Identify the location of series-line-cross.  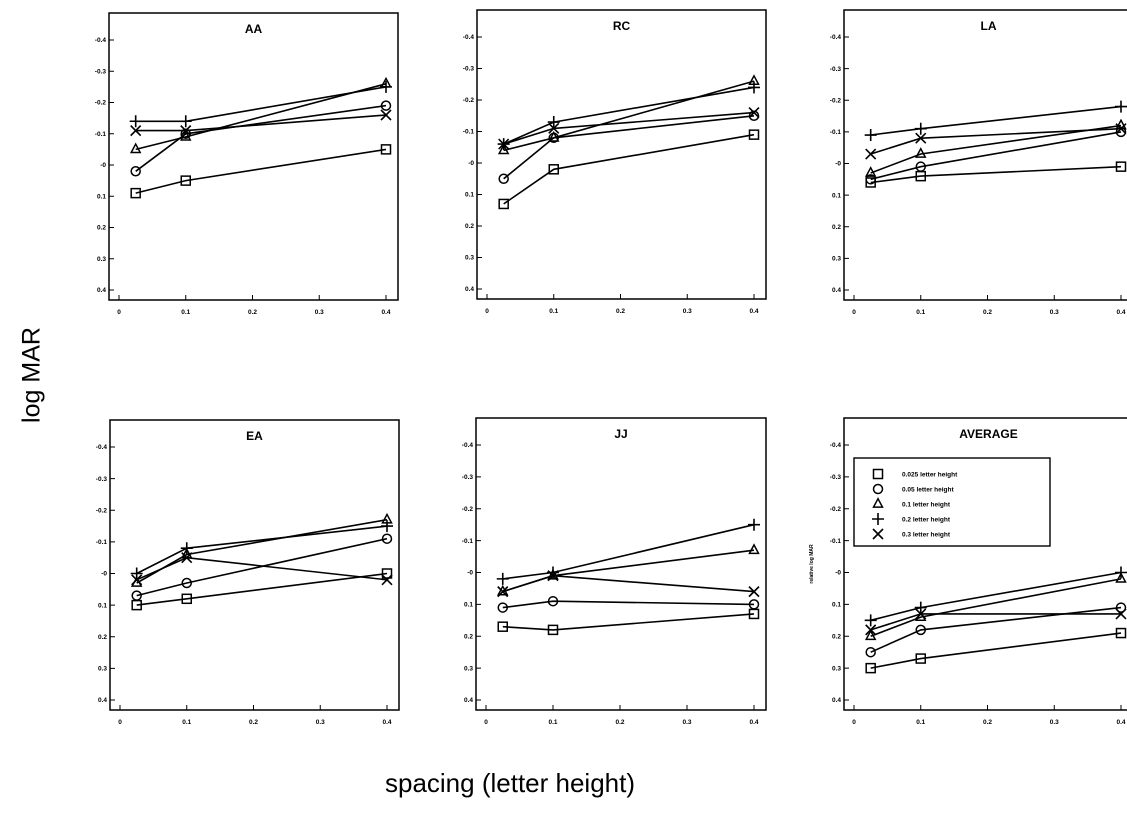
(628, 583).